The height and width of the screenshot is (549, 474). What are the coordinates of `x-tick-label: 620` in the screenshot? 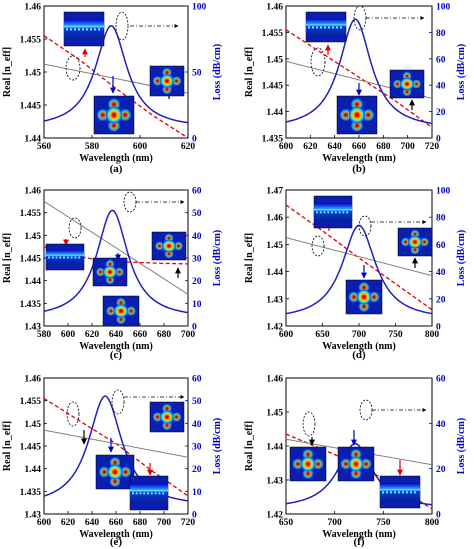 It's located at (92, 335).